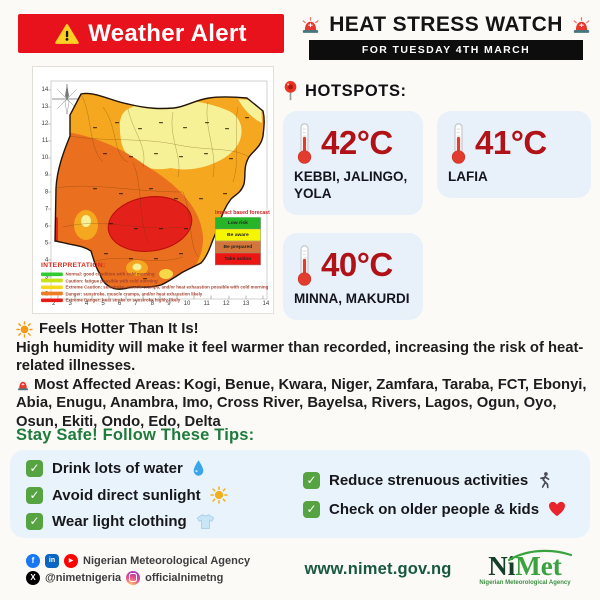 This screenshot has width=600, height=600. What do you see at coordinates (160, 297) in the screenshot?
I see `x-axis-tick-marks` at bounding box center [160, 297].